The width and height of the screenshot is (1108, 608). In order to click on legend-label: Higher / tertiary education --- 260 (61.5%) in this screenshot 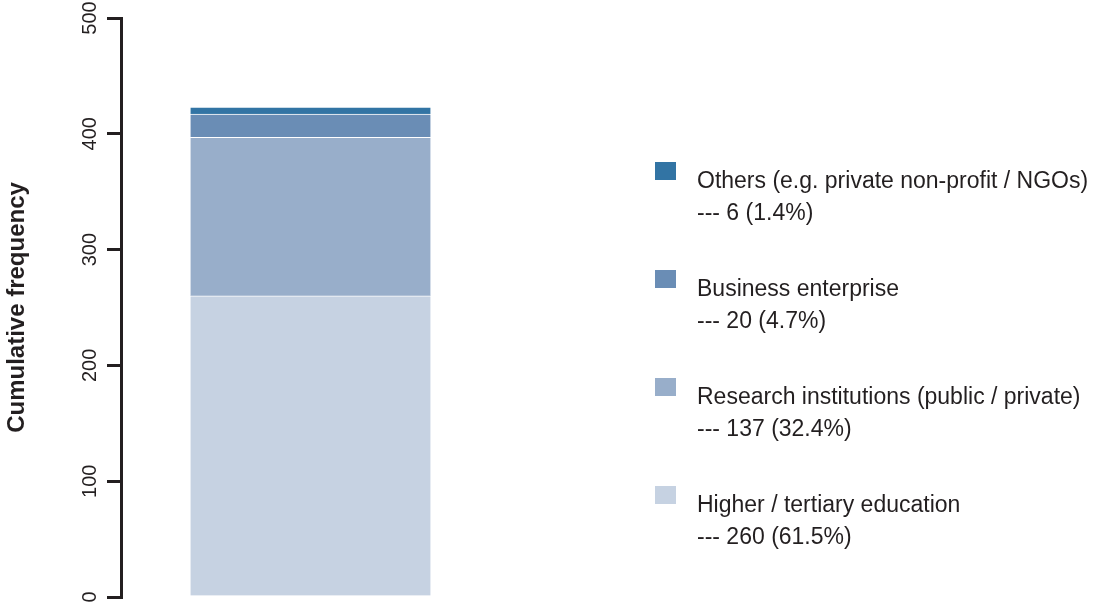, I will do `click(829, 520)`.